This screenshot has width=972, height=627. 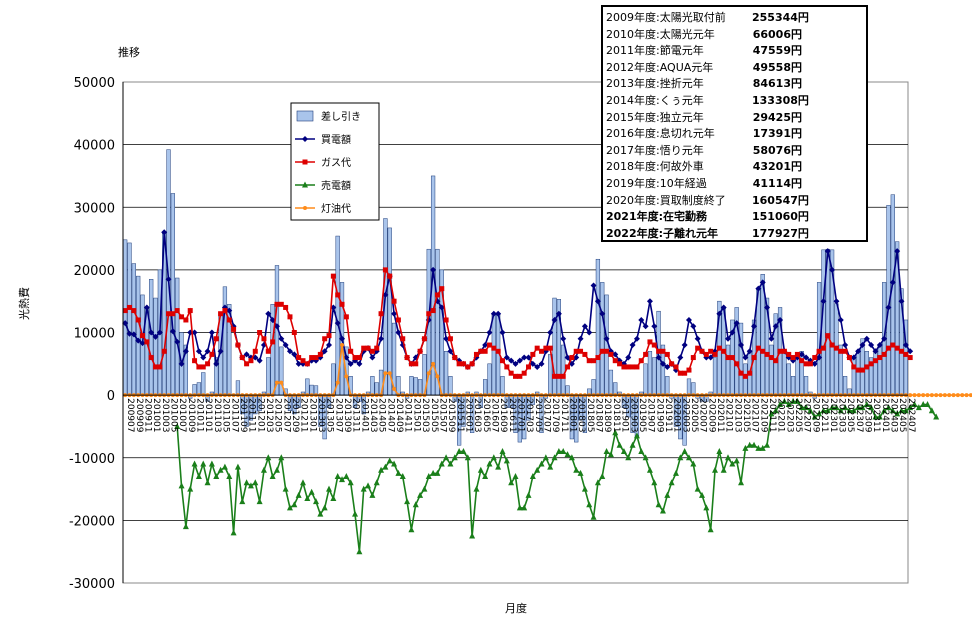 I want to click on x-axis-label: 月度, so click(x=516, y=608).